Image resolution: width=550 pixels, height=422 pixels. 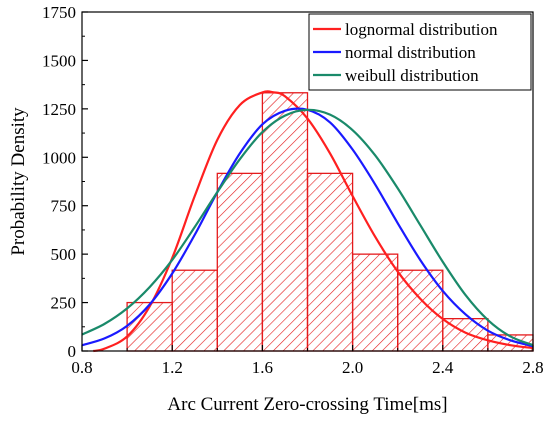 I want to click on x-tick-label: 1.6, so click(x=262, y=367).